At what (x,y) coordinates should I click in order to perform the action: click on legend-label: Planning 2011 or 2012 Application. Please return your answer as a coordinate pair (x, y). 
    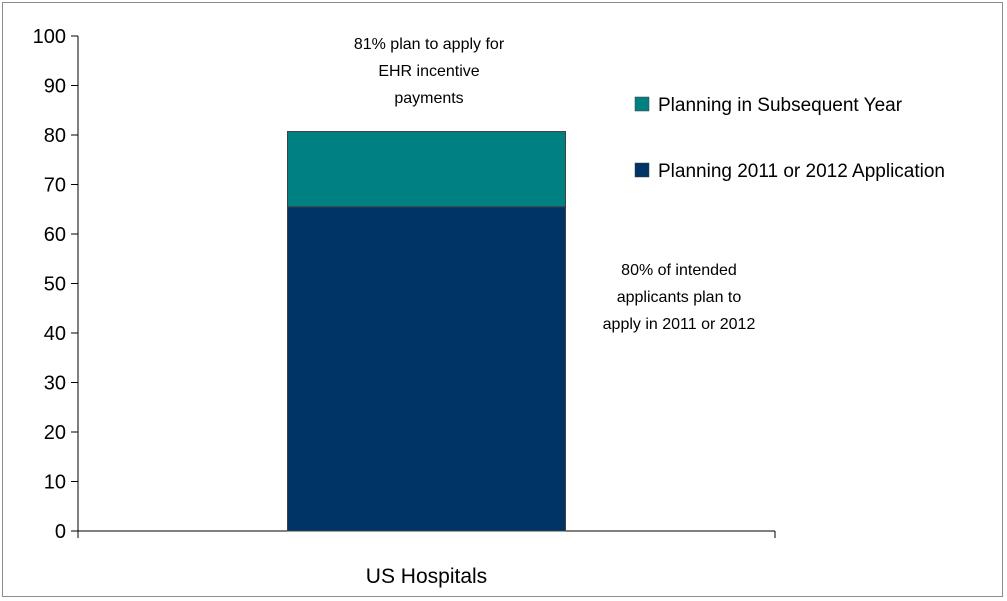
    Looking at the image, I should click on (801, 171).